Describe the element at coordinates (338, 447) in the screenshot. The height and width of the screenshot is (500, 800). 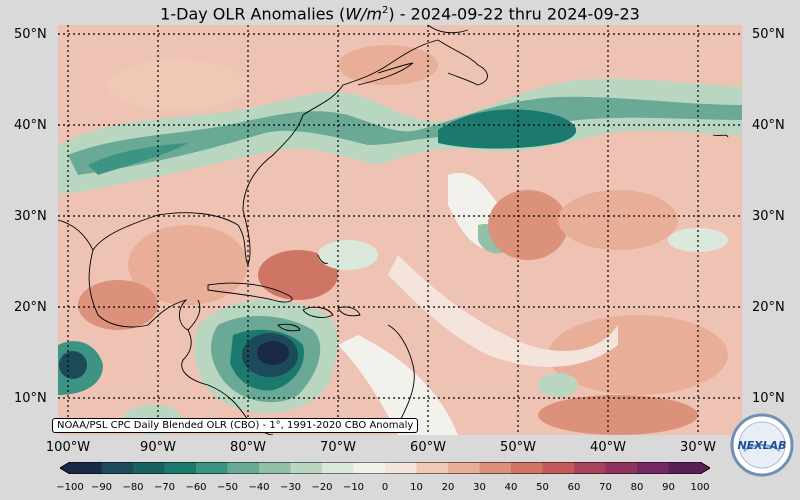
I see `lon-label-70w: 70°W` at that location.